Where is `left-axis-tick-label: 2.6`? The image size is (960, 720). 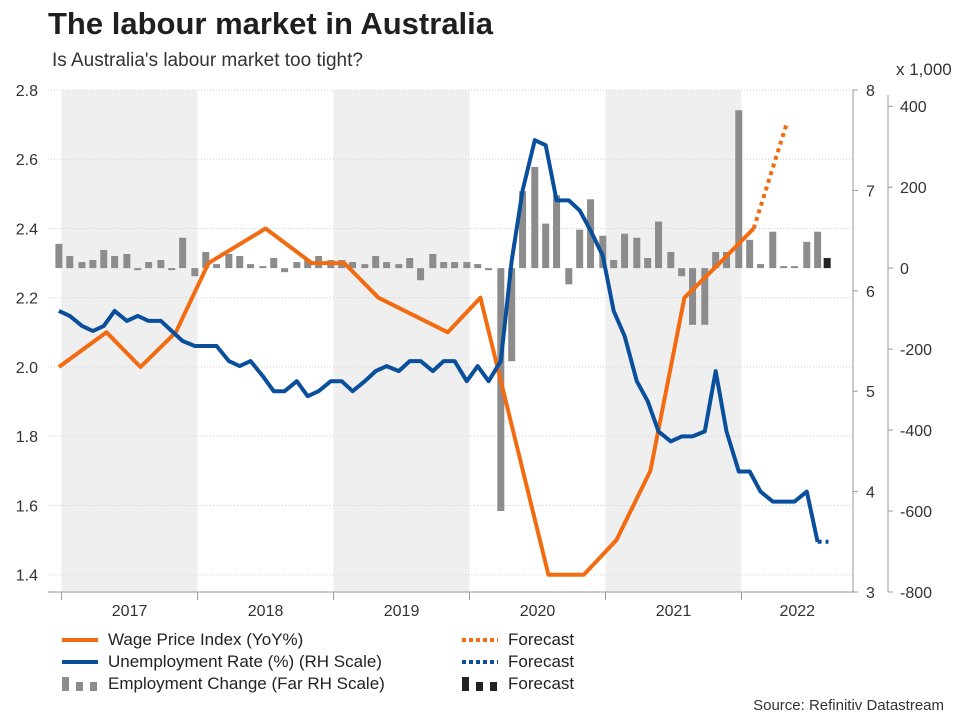 left-axis-tick-label: 2.6 is located at coordinates (27, 160).